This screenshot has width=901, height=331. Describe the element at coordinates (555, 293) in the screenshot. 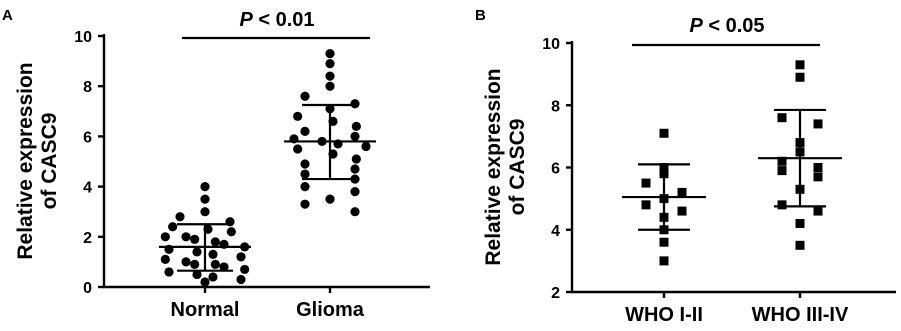

I see `panel-b-ytick-label: 2` at that location.